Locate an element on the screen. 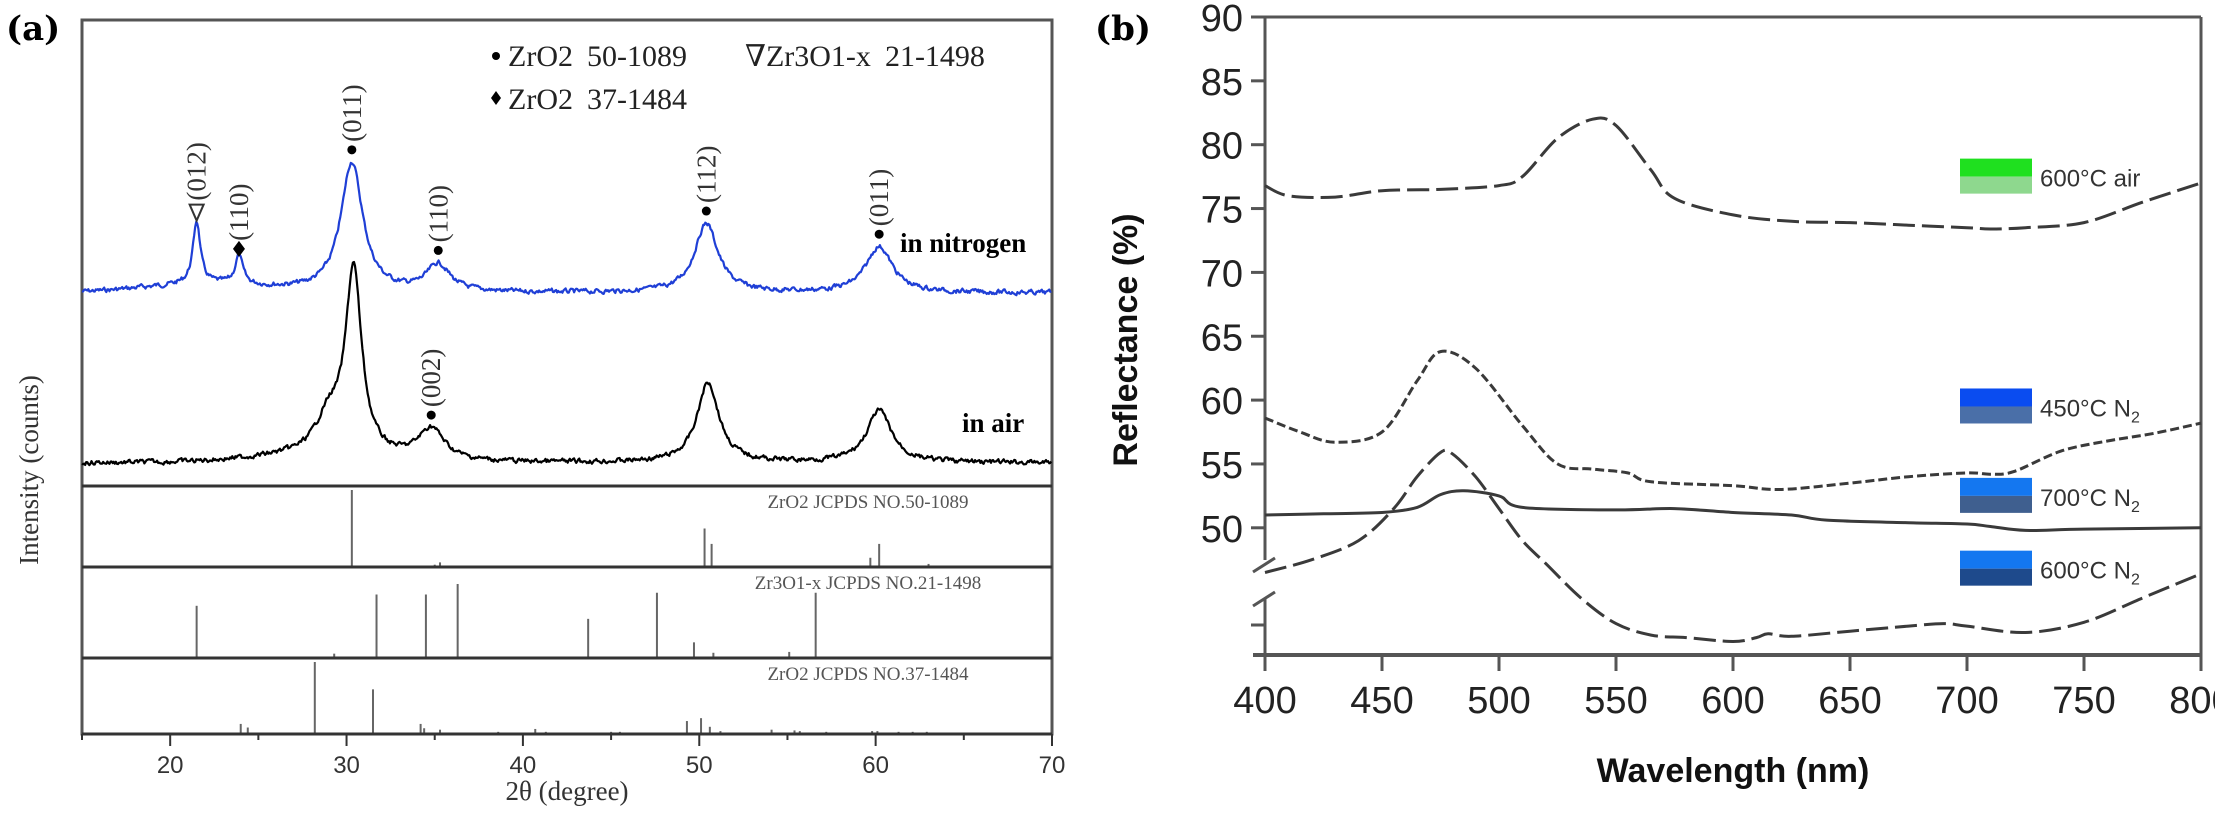 The width and height of the screenshot is (2215, 836). legend-entry: 700°C N2 is located at coordinates (2050, 496).